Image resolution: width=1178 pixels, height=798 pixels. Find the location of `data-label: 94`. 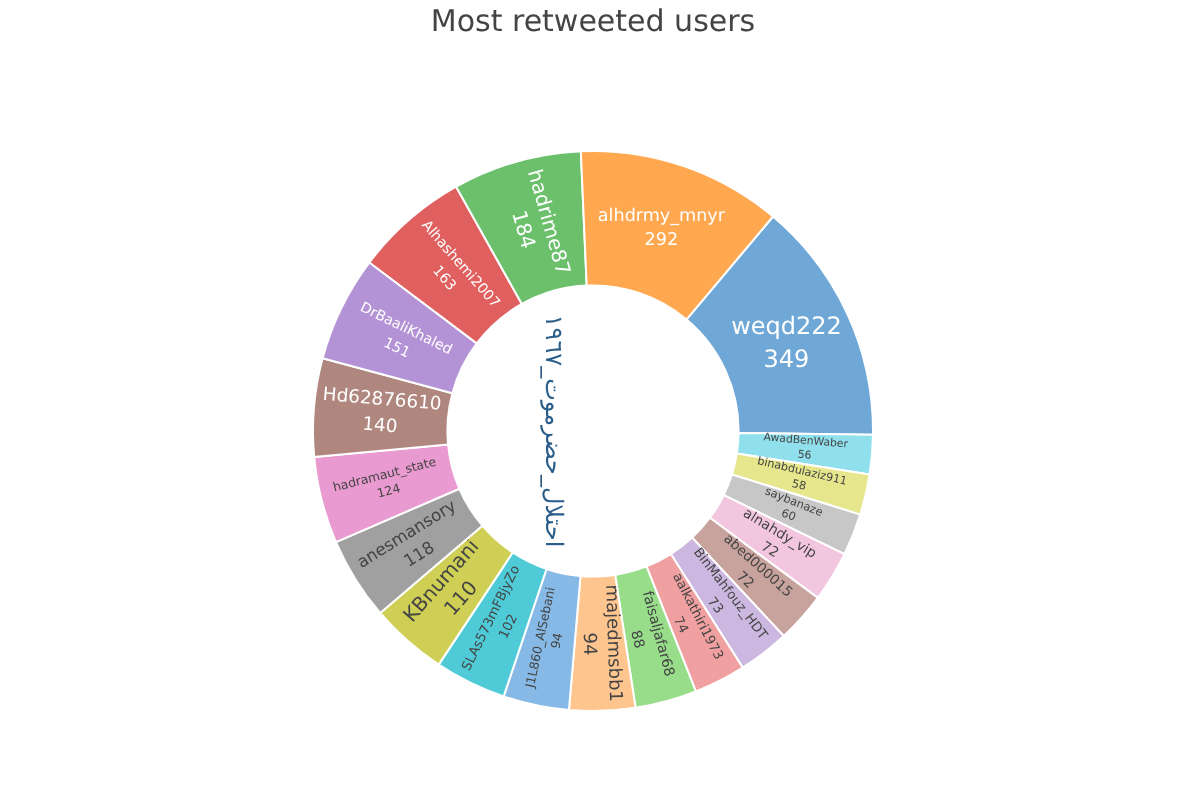

data-label: 94 is located at coordinates (588, 644).